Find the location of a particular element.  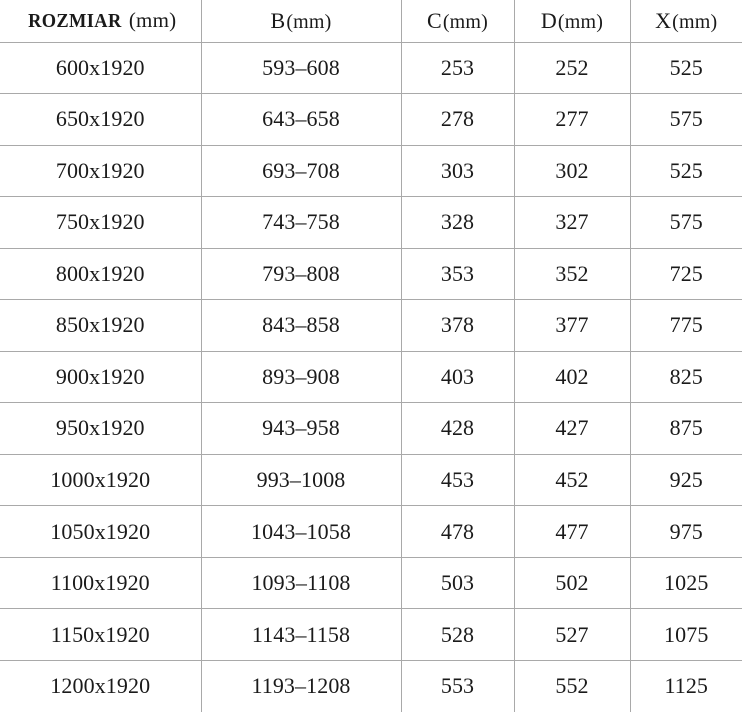

cell-d: 252 is located at coordinates (572, 68).